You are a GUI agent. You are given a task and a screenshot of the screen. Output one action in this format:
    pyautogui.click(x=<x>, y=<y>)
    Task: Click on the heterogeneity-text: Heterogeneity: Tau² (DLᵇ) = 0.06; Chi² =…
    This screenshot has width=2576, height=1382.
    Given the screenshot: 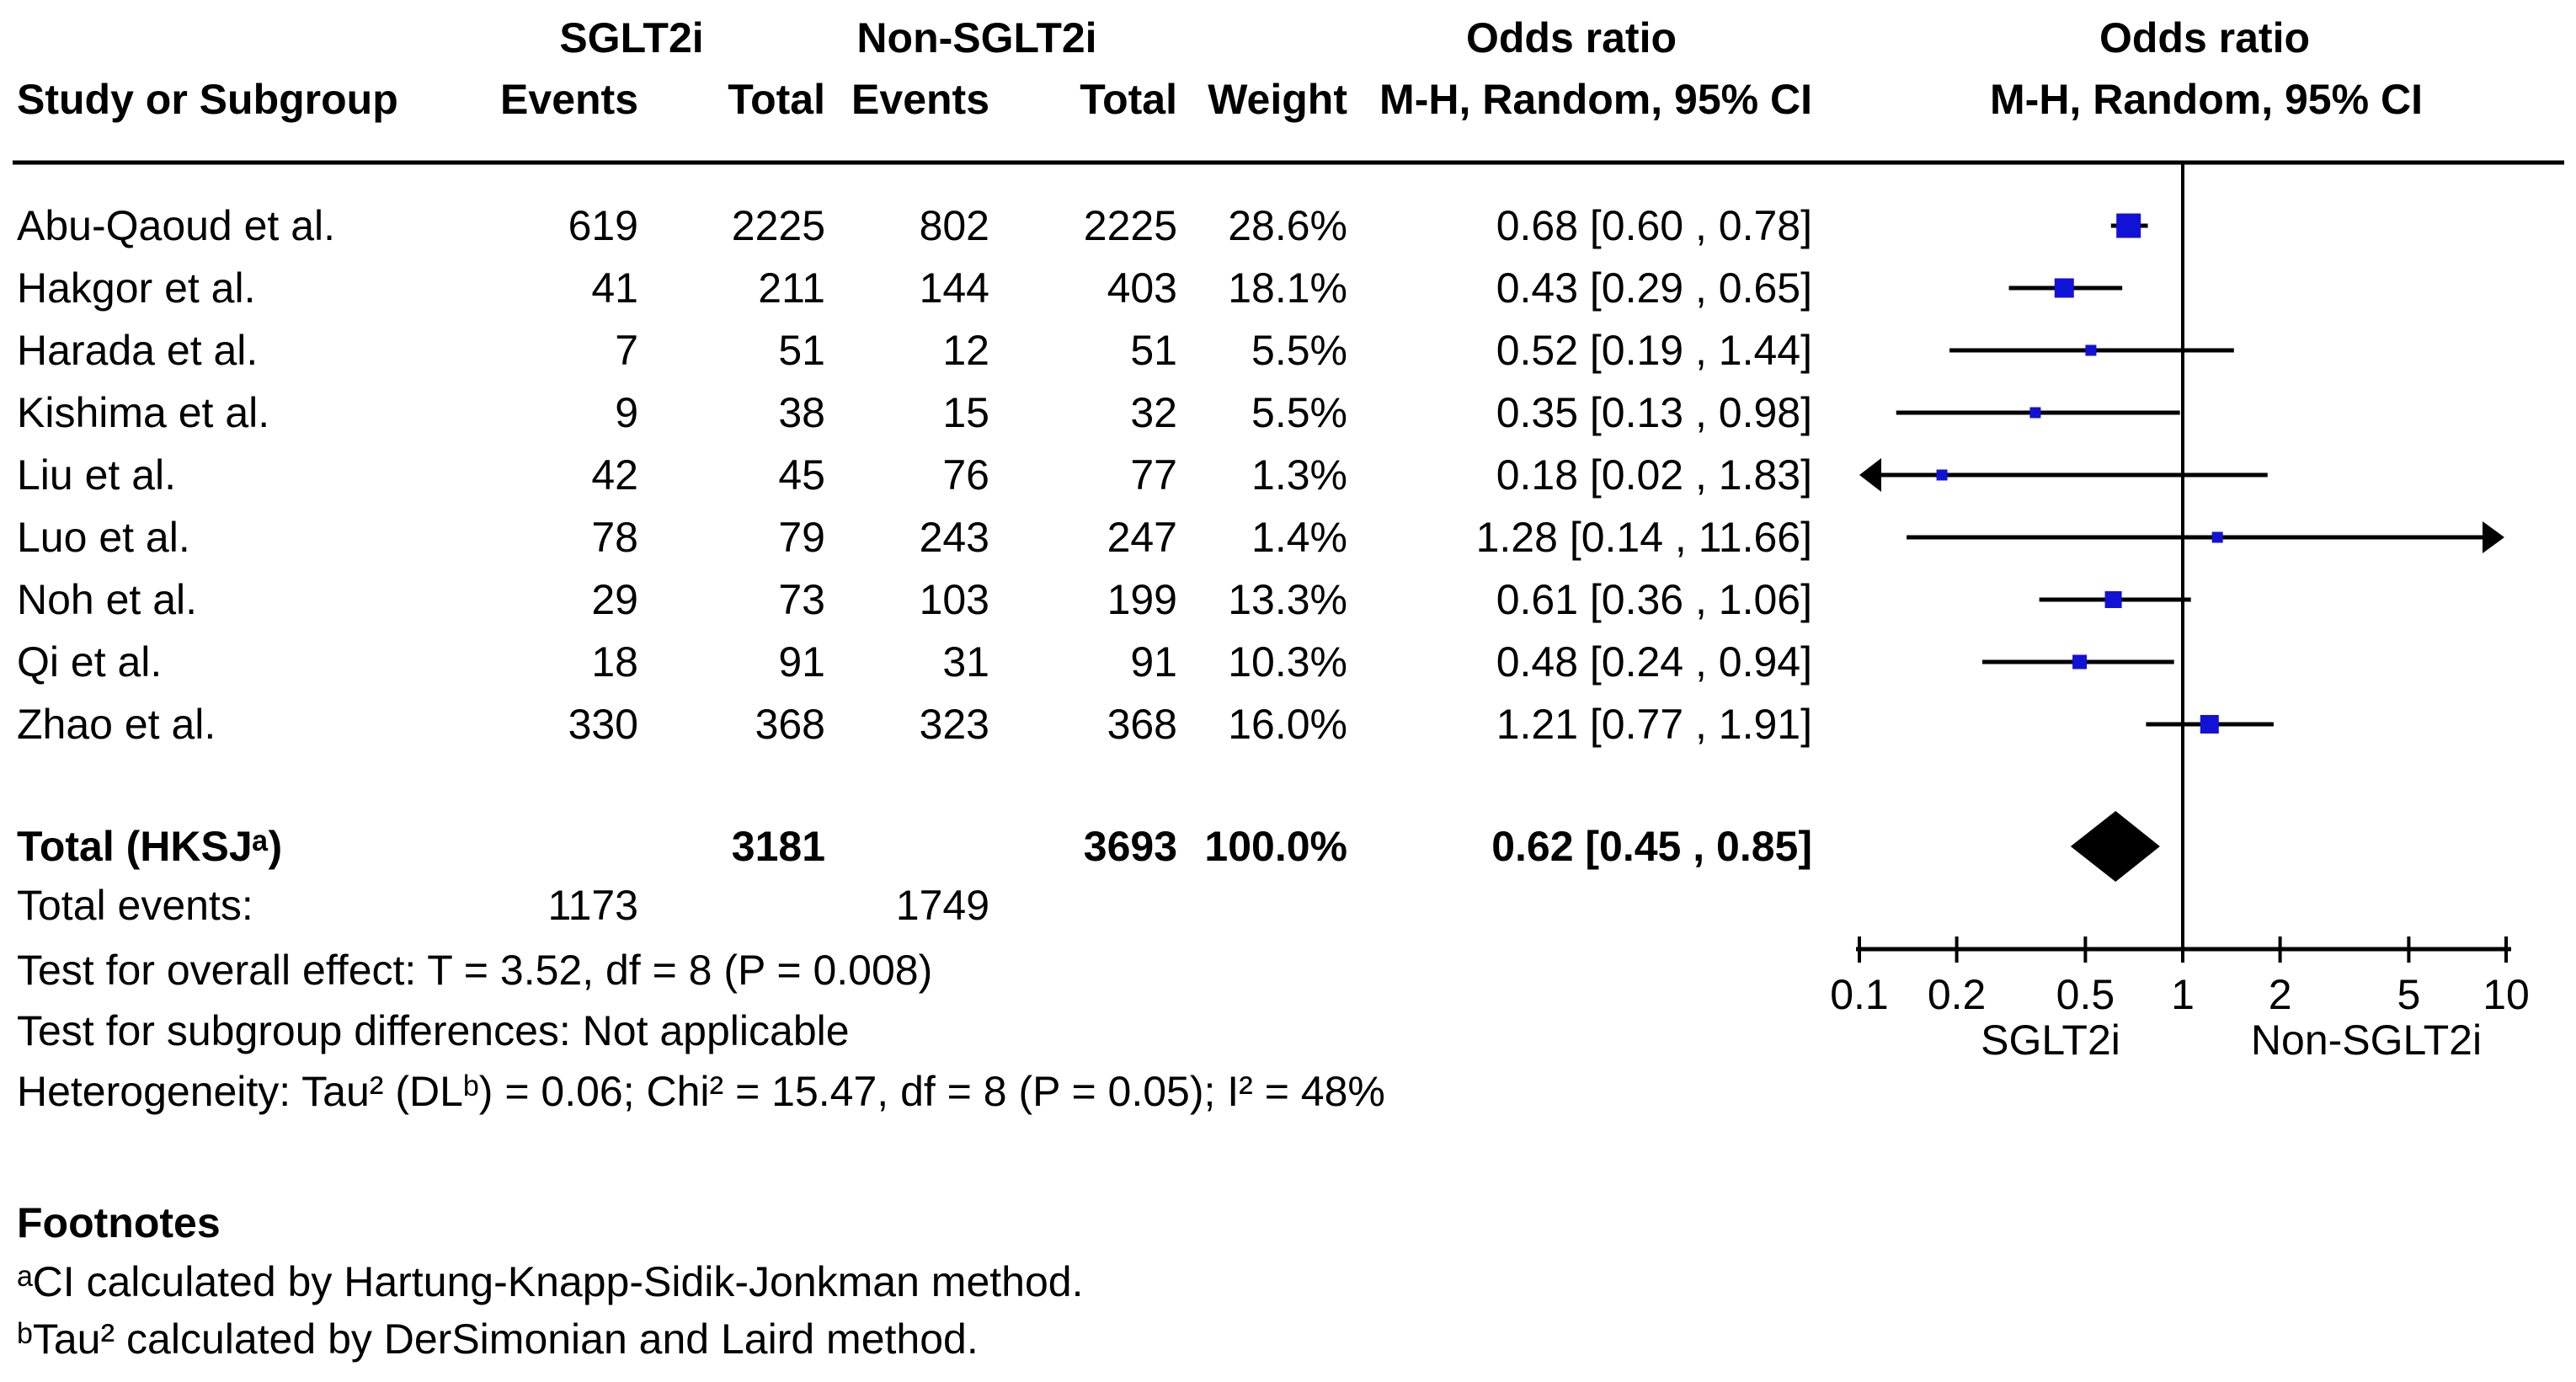 What is the action you would take?
    pyautogui.click(x=701, y=1091)
    